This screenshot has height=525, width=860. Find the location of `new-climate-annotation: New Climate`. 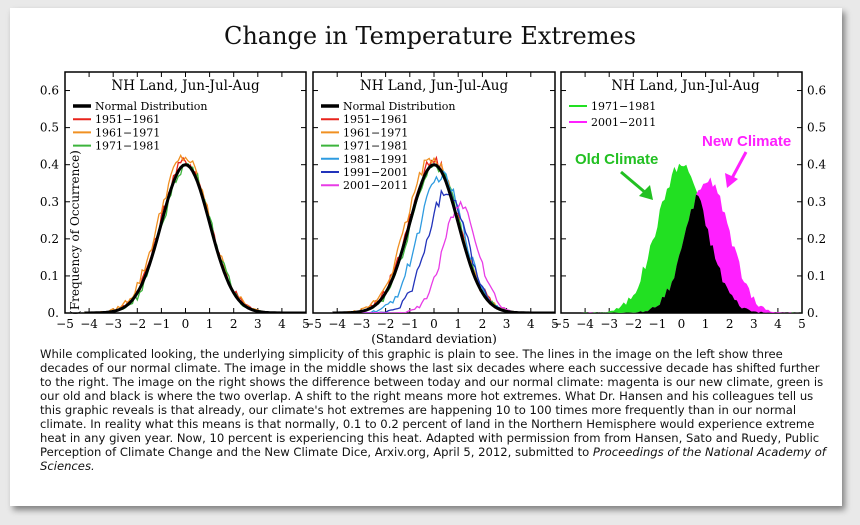

new-climate-annotation: New Climate is located at coordinates (746, 141).